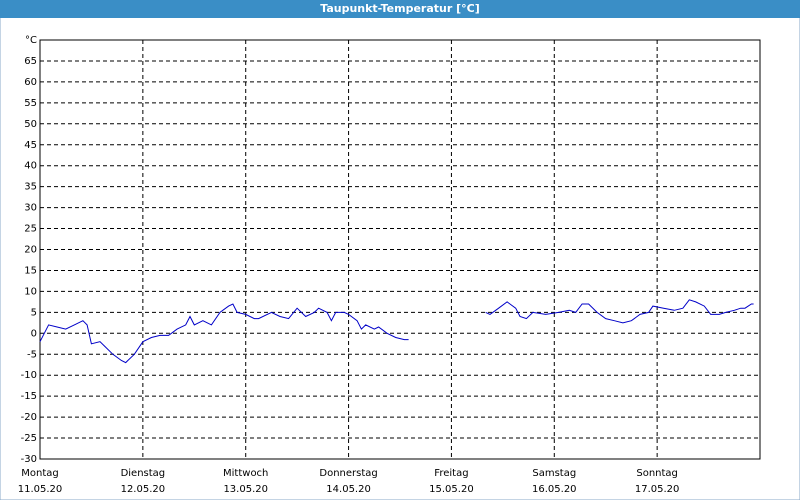  What do you see at coordinates (396, 331) in the screenshot?
I see `data-line` at bounding box center [396, 331].